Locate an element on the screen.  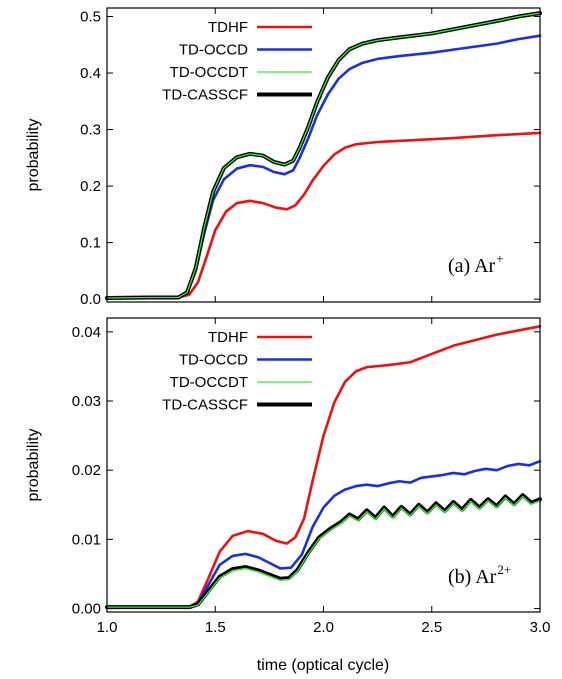
y-tick-label: 0.03 is located at coordinates (86, 401).